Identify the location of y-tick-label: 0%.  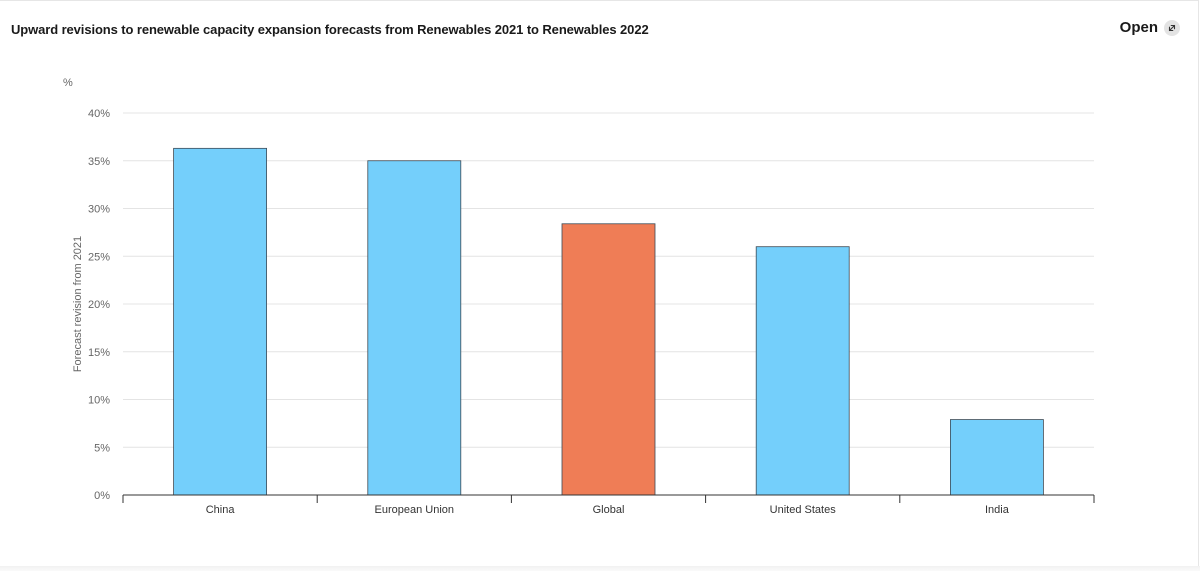
(102, 496).